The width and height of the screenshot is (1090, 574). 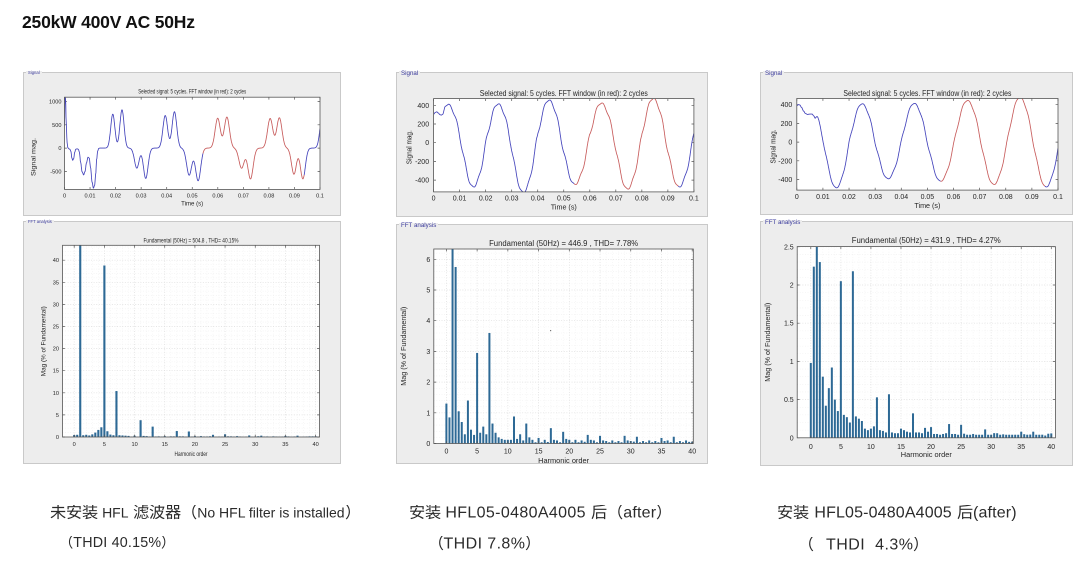 What do you see at coordinates (428, 321) in the screenshot?
I see `svg-text: 4` at bounding box center [428, 321].